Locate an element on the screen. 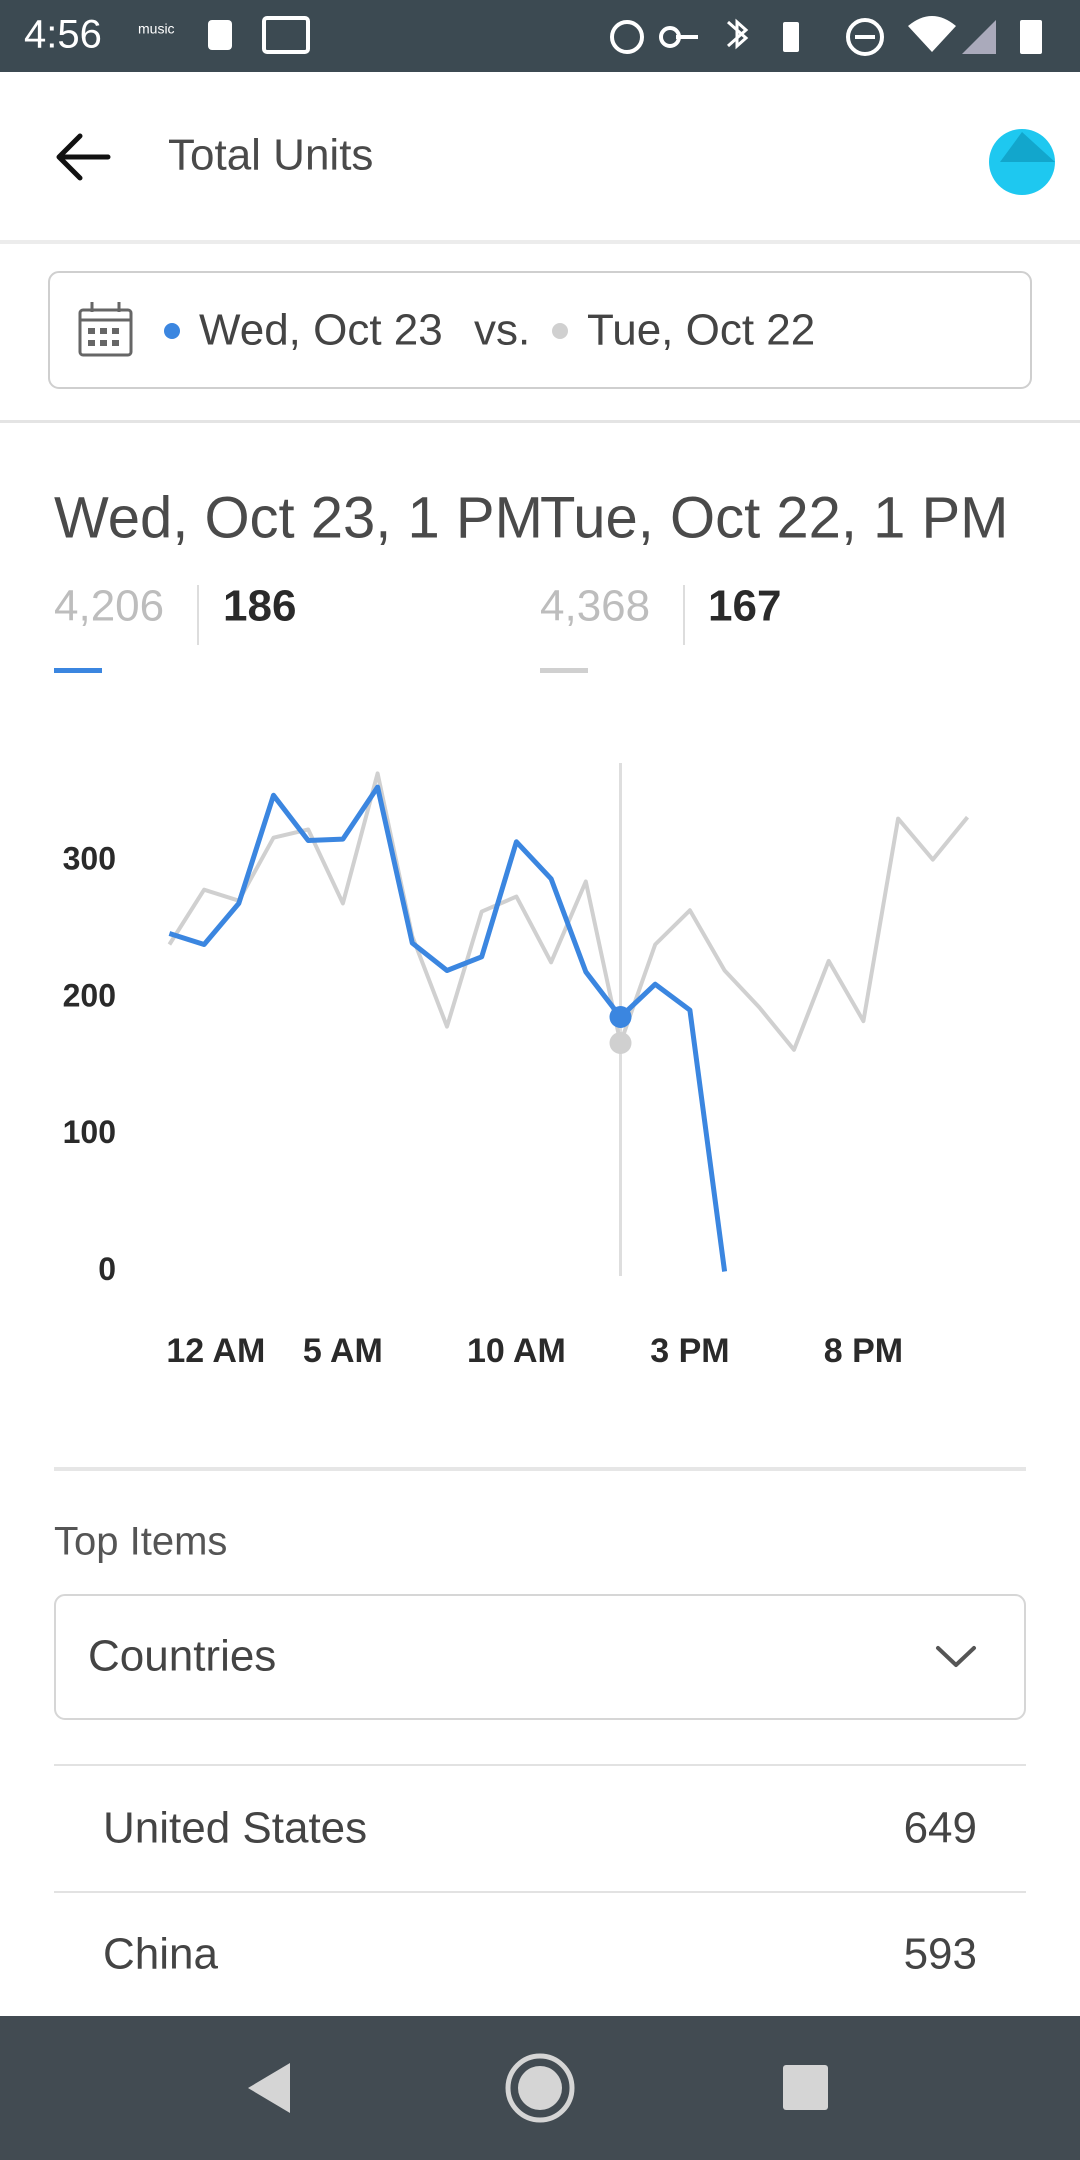 This screenshot has height=2160, width=1080. row-name: China is located at coordinates (160, 1954).